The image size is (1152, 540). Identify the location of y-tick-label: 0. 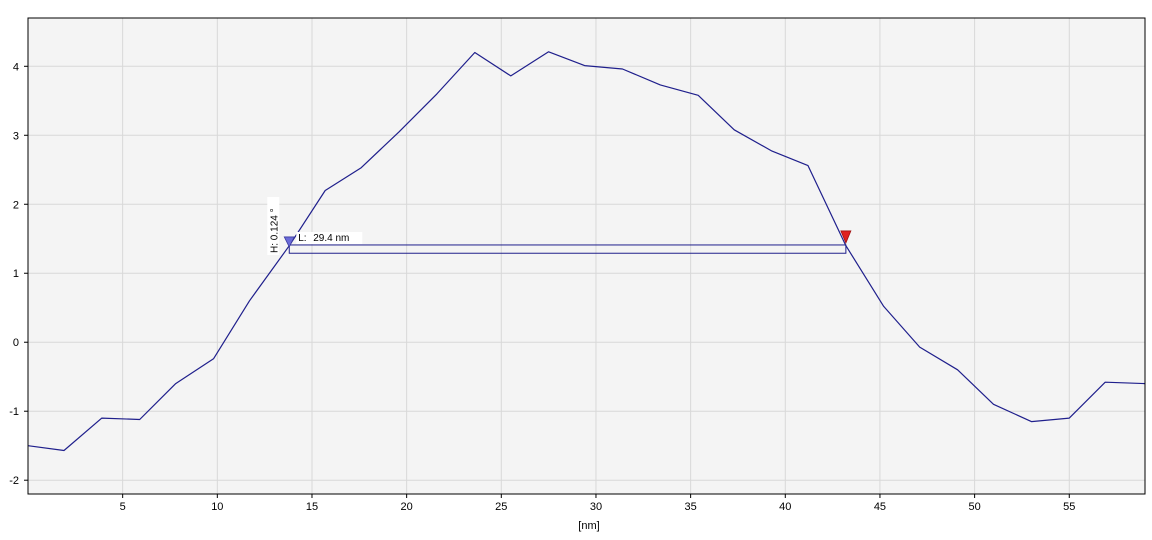
(16, 343).